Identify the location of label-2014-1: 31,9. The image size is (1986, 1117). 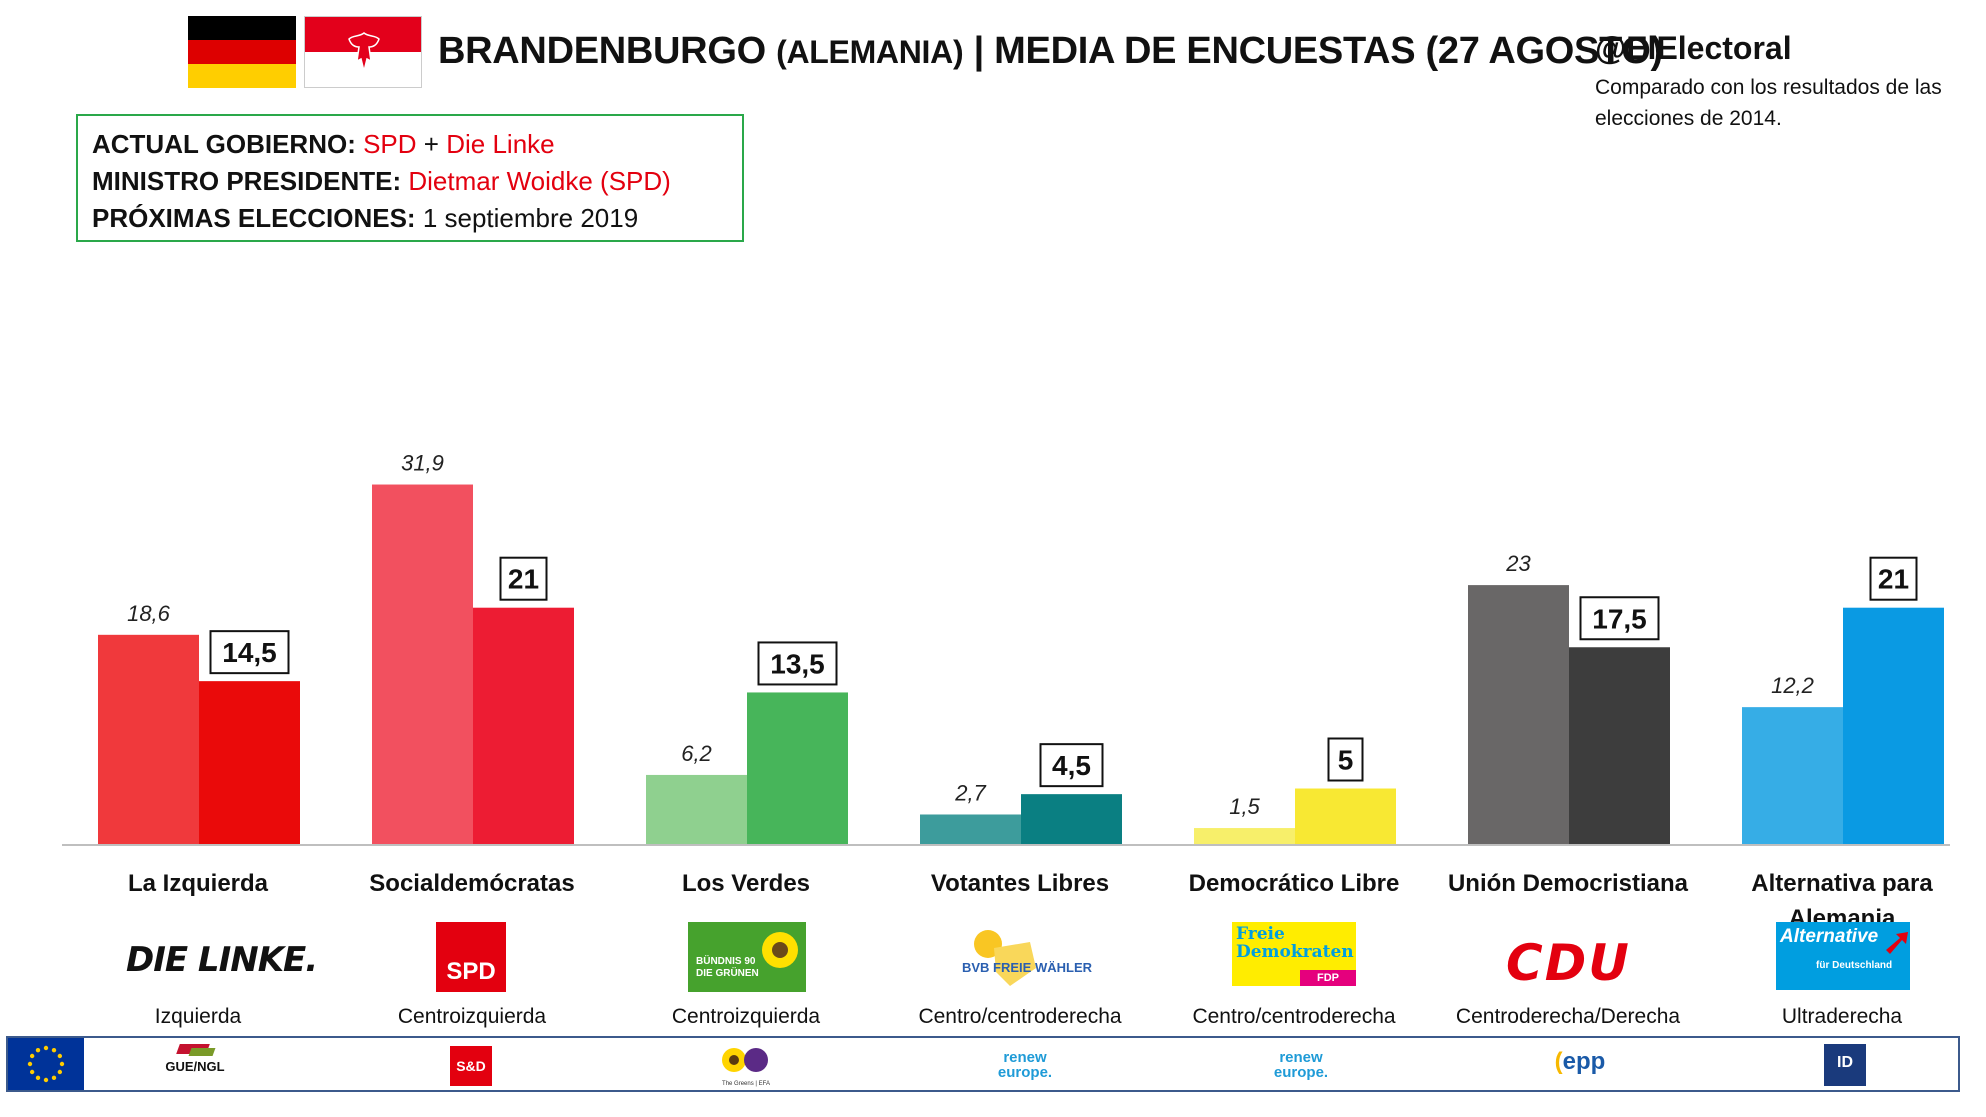
(422, 463).